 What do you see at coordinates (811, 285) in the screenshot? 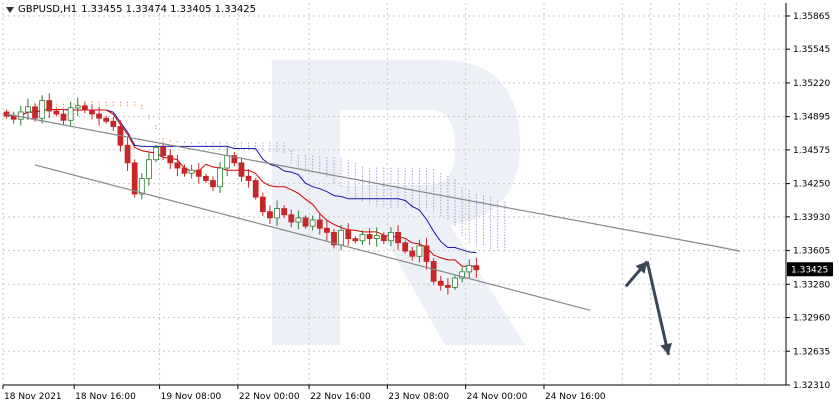
I see `y-tick-label: 1.33280` at bounding box center [811, 285].